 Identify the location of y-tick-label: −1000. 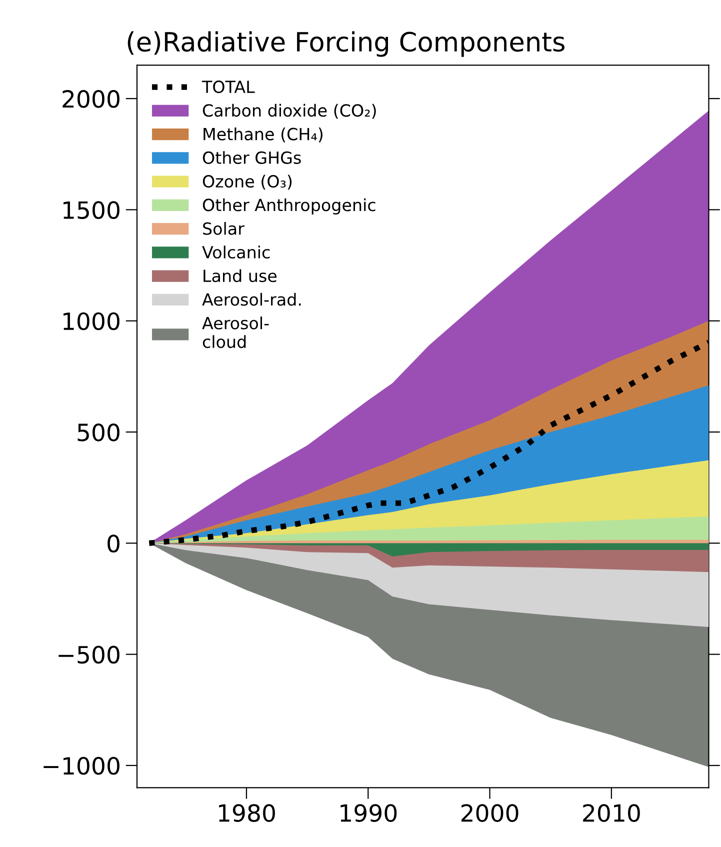
(82, 765).